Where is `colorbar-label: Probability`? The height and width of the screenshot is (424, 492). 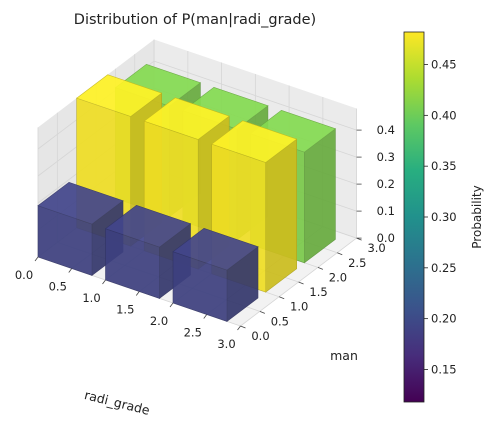
colorbar-label: Probability is located at coordinates (477, 216).